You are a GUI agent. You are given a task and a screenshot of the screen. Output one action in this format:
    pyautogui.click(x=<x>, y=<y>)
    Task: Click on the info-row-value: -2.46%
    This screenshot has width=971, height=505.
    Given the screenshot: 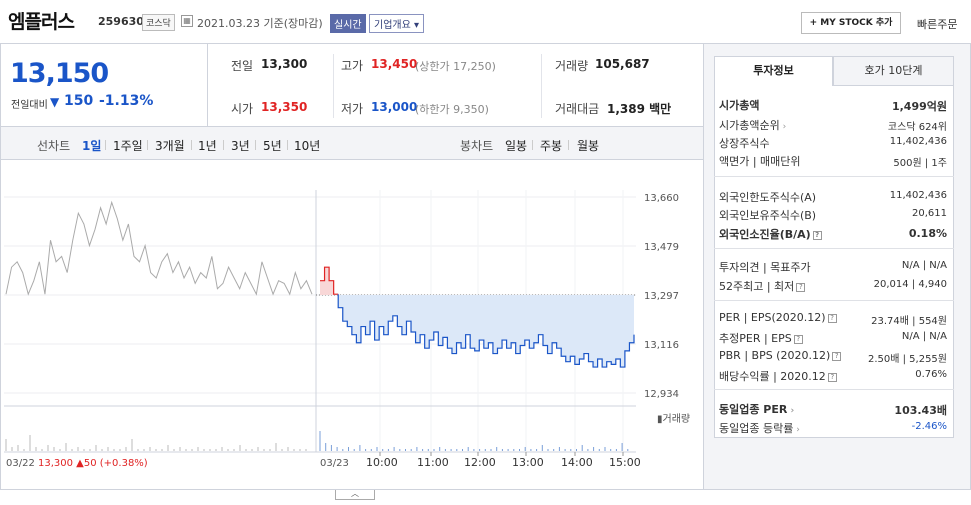 What is the action you would take?
    pyautogui.click(x=929, y=426)
    